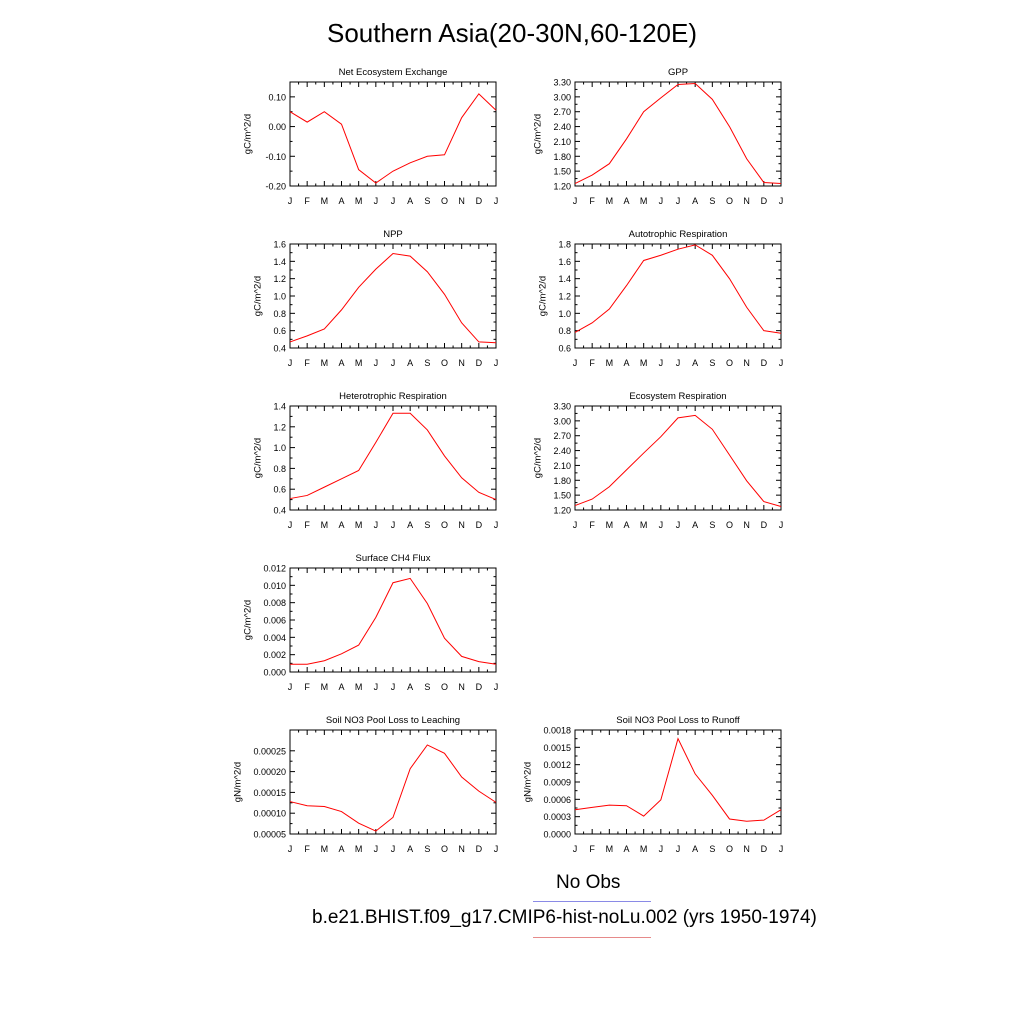  I want to click on y-tick-label: 1.8, so click(564, 245).